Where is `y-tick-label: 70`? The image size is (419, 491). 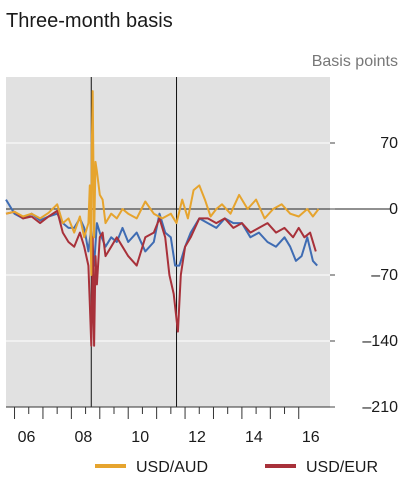
y-tick-label: 70 is located at coordinates (389, 143).